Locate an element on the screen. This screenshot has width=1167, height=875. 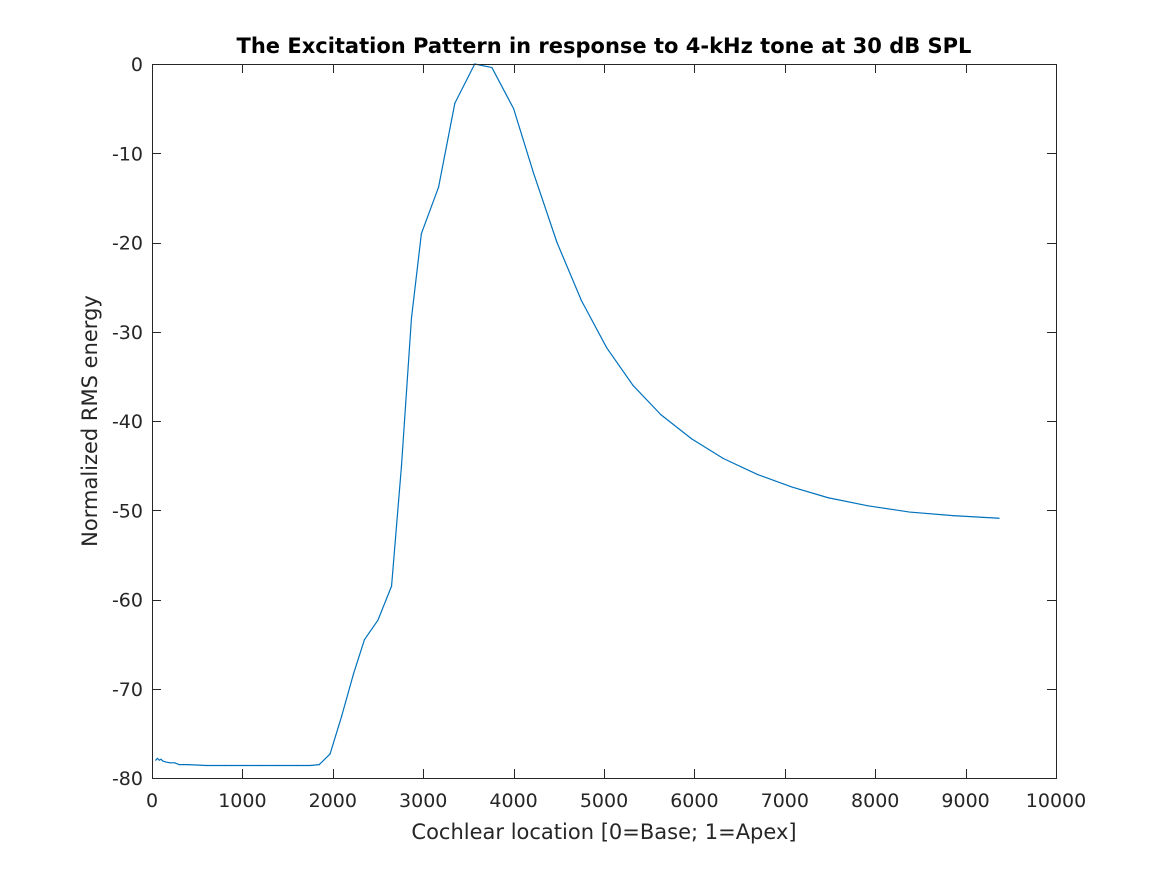
x-tick-label: 6000 is located at coordinates (694, 801).